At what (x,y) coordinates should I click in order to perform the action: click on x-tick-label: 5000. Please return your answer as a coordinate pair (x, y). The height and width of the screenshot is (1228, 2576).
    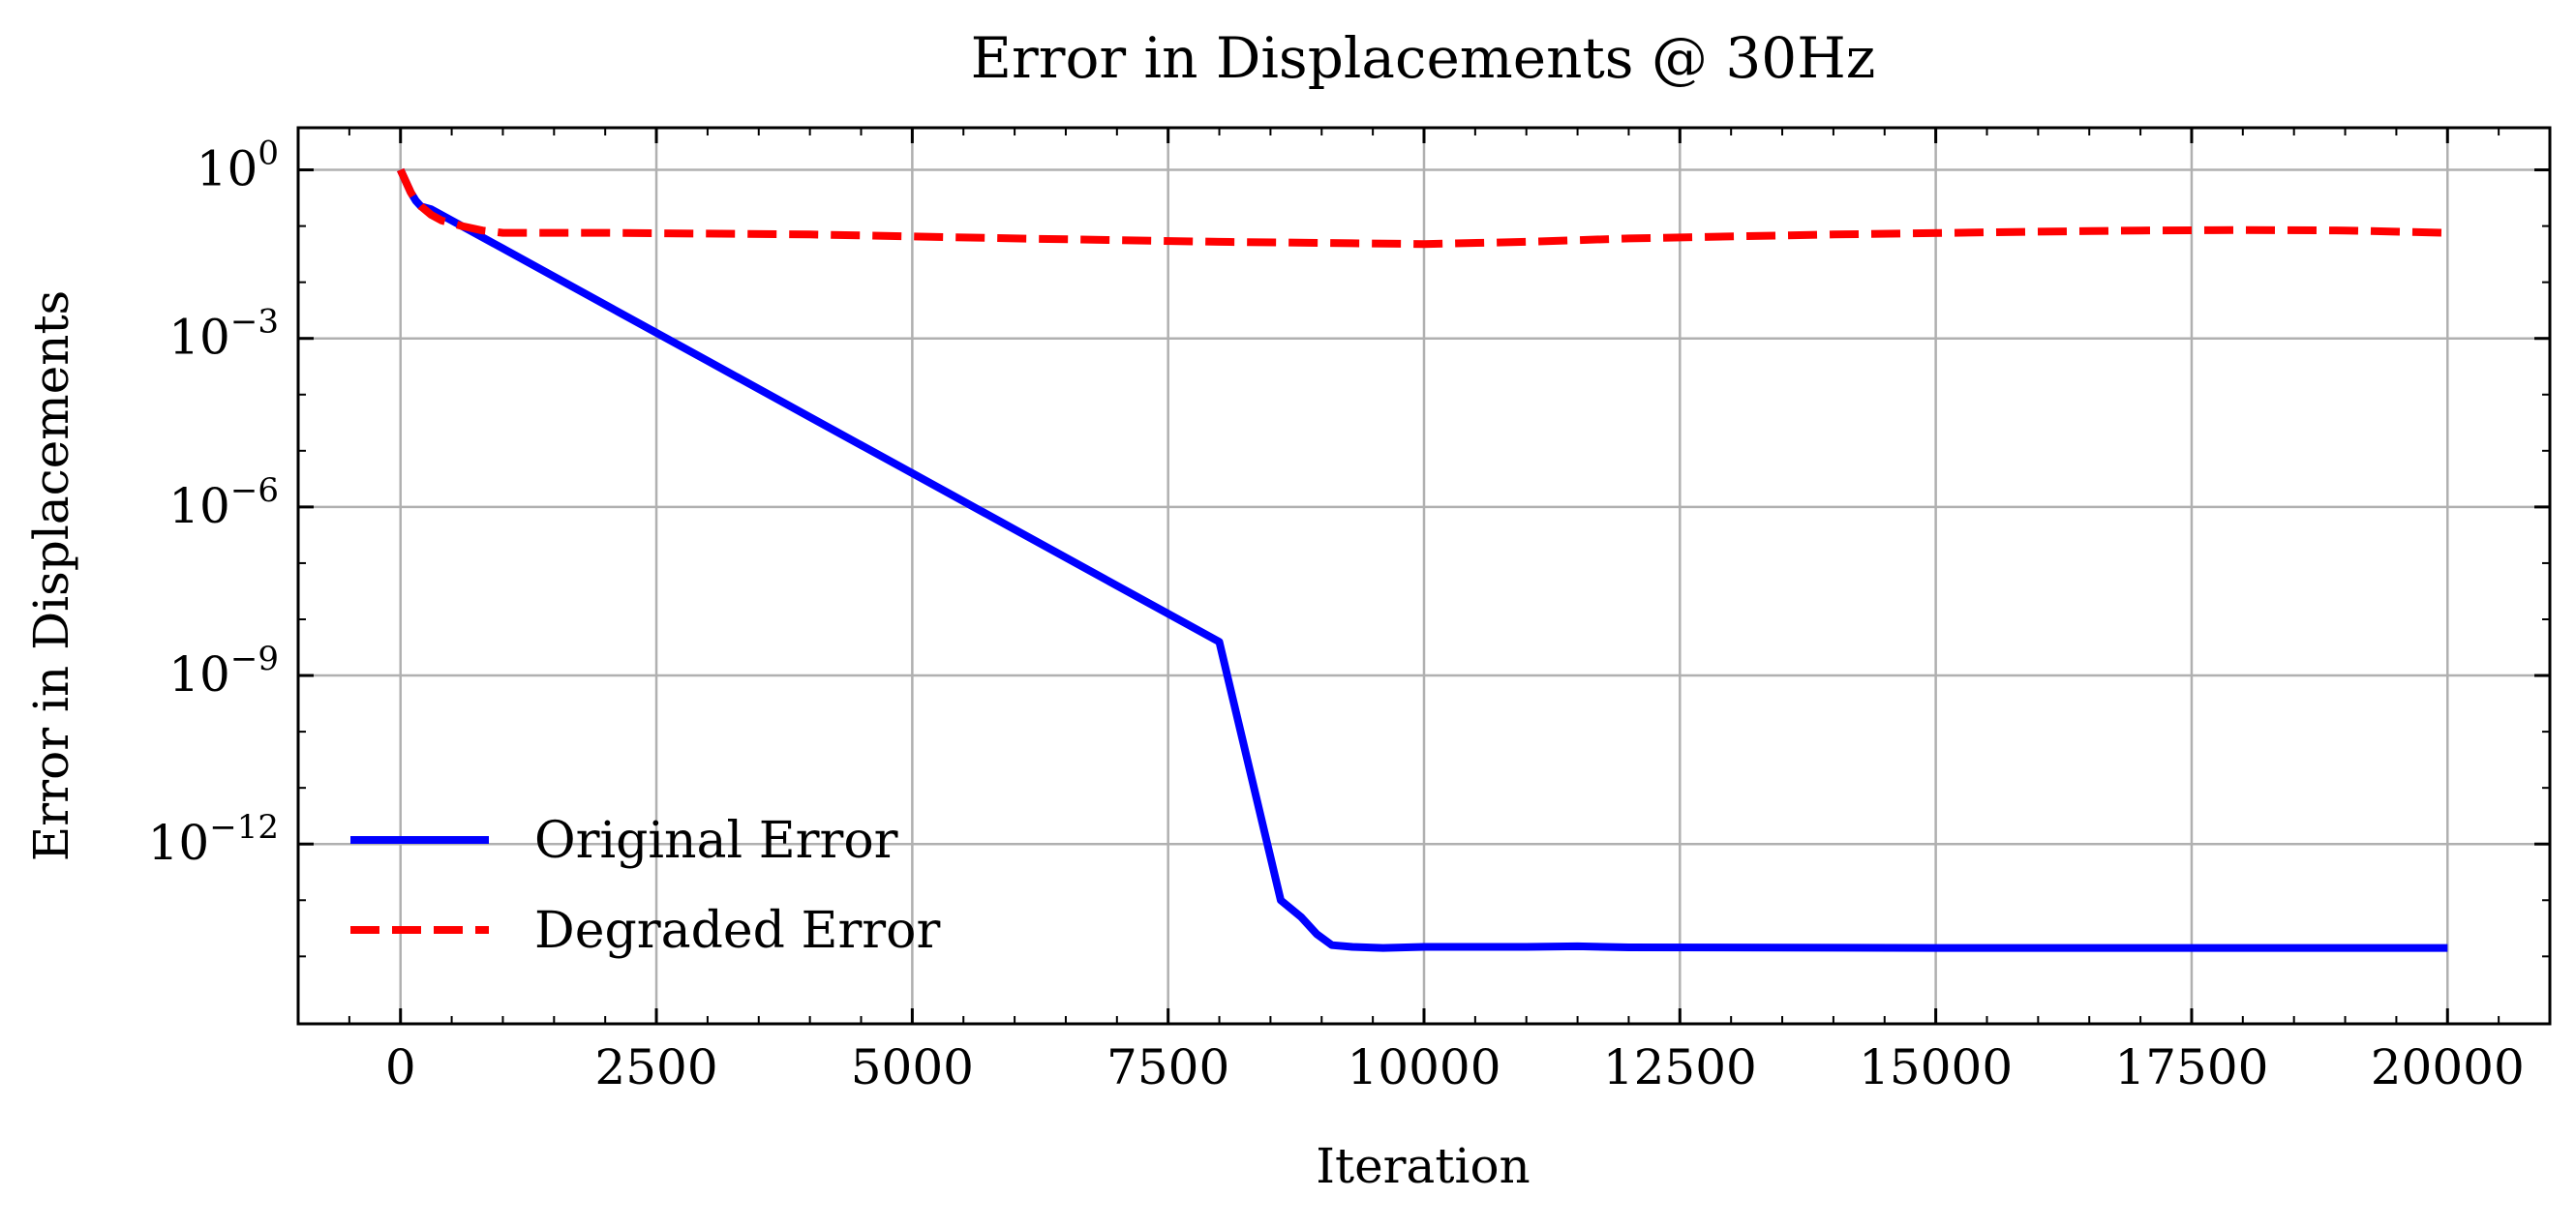
    Looking at the image, I should click on (913, 1067).